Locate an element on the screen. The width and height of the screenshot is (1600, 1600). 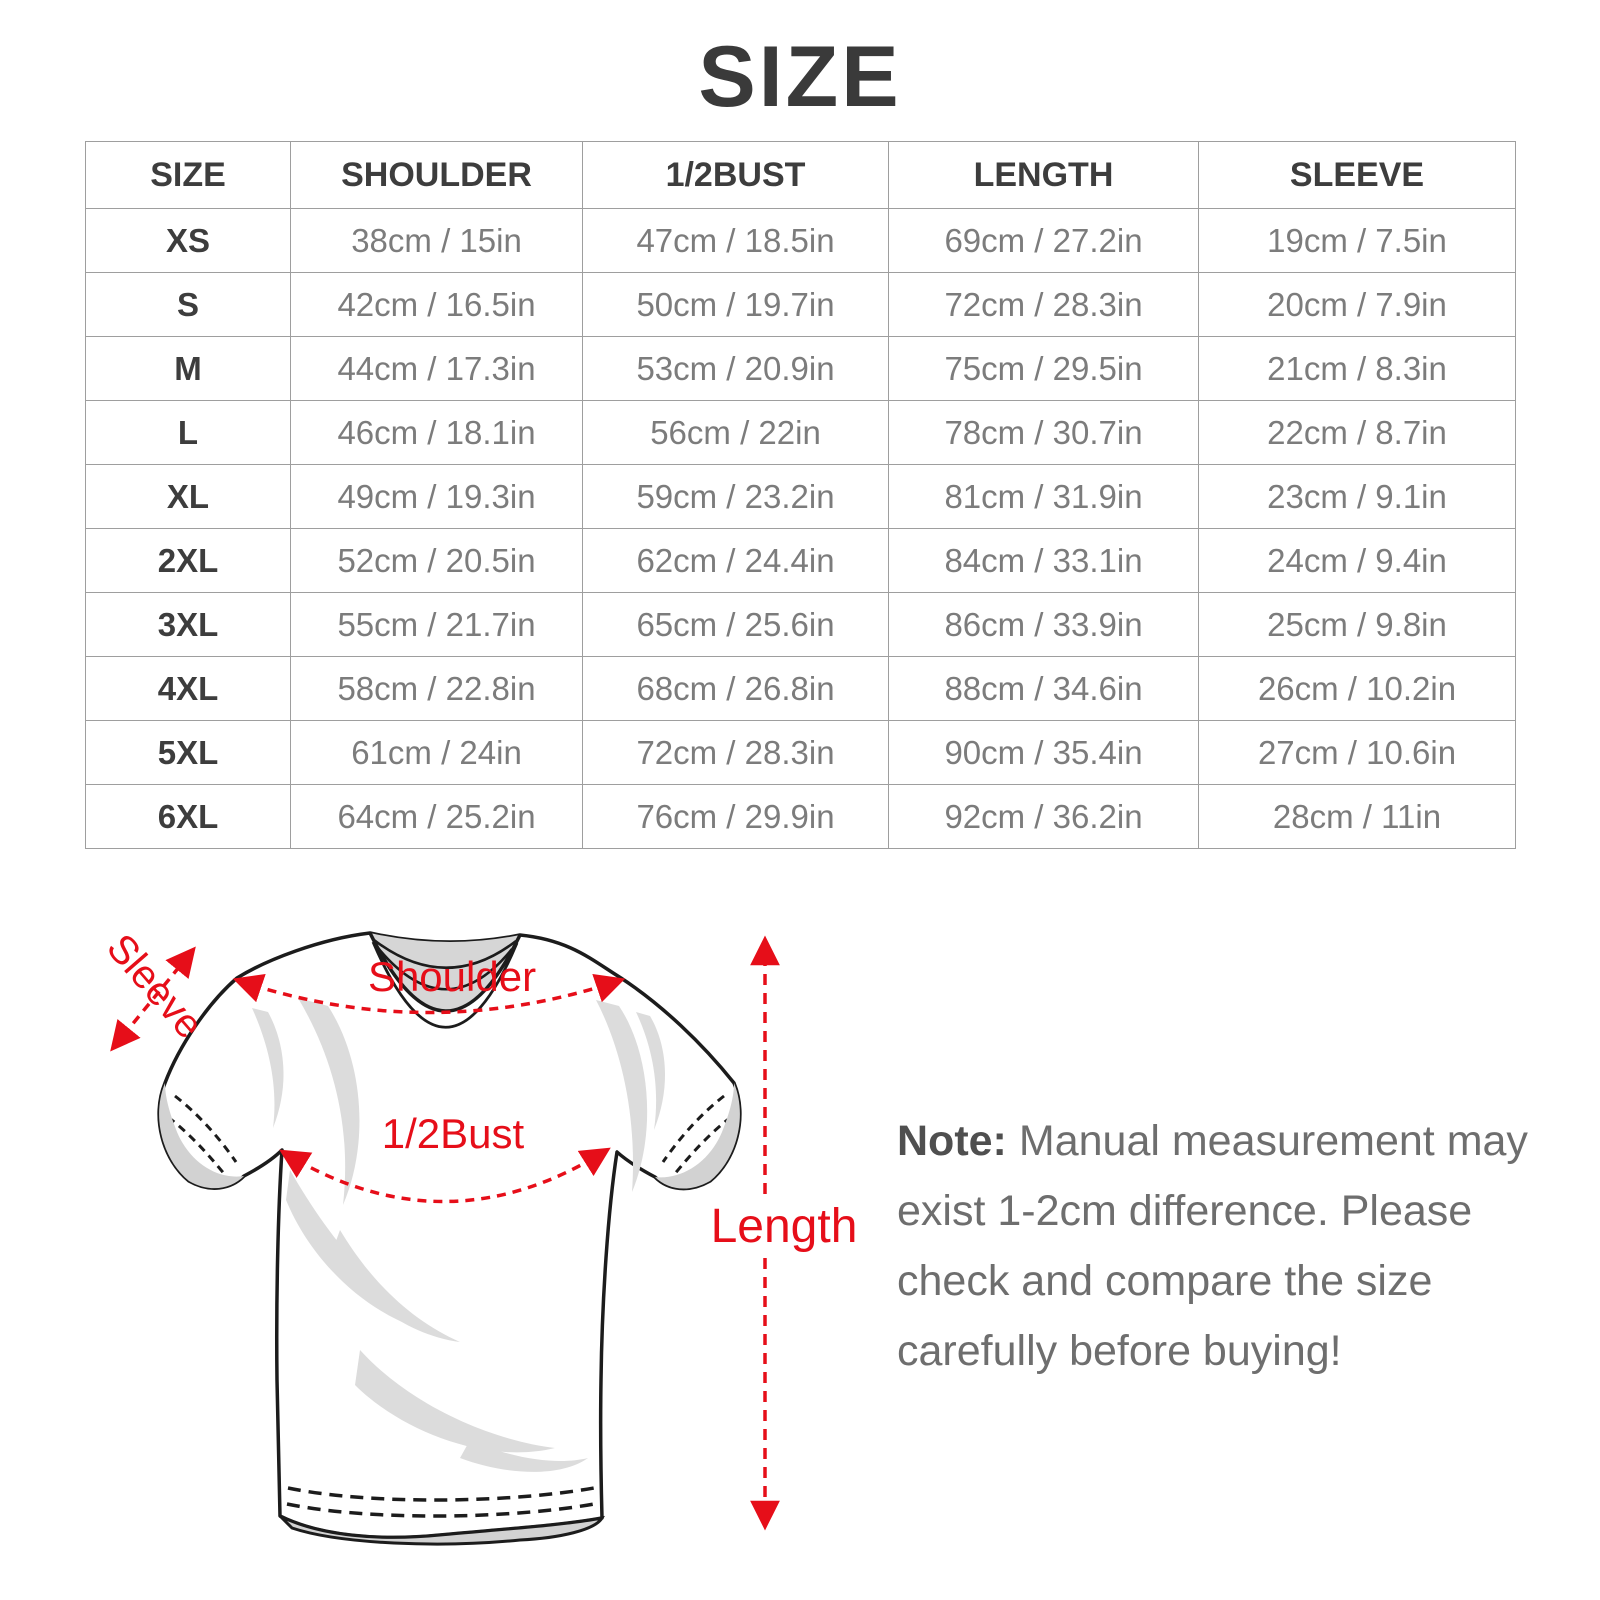
length-label: Length is located at coordinates (784, 1226).